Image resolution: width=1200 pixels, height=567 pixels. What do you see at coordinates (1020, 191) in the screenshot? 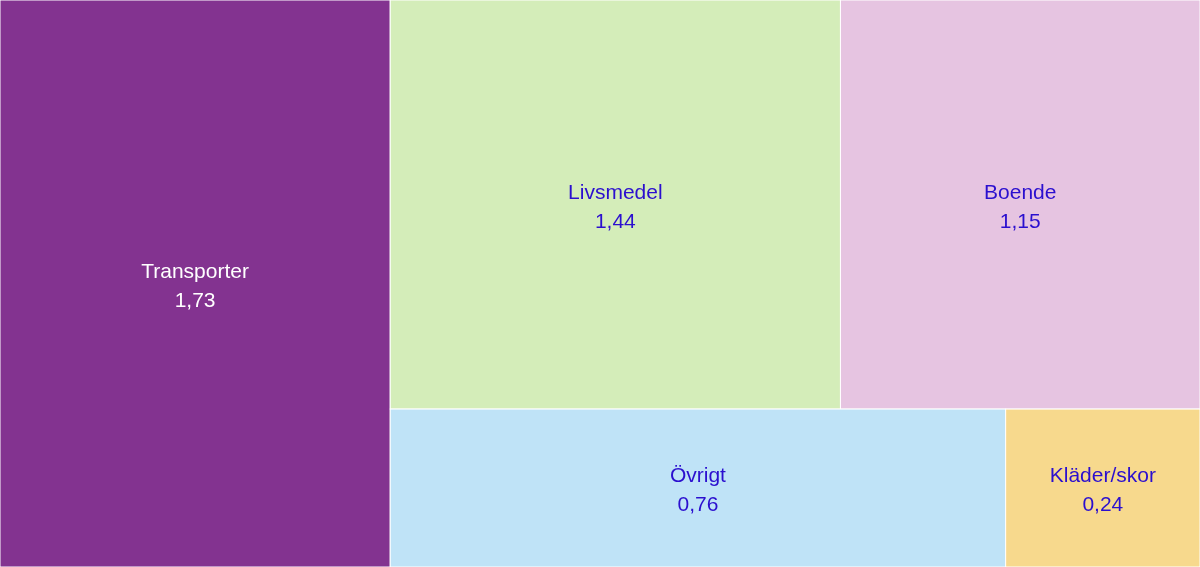
I see `category-label: Boende` at bounding box center [1020, 191].